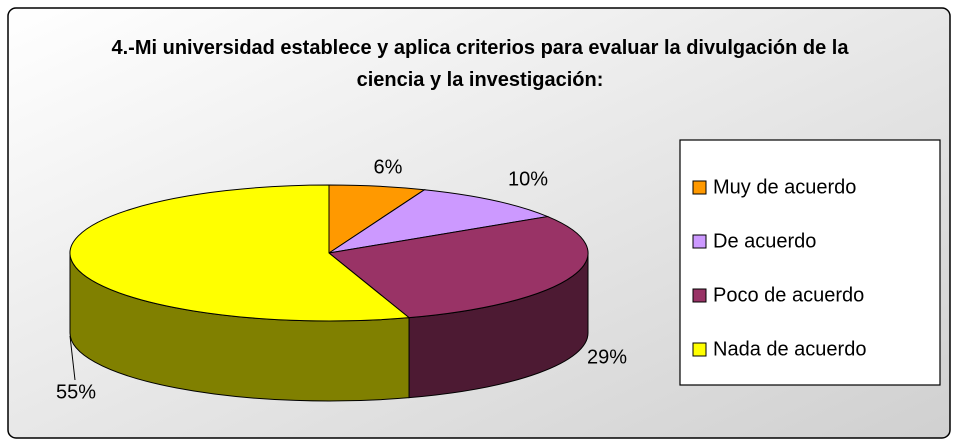 The height and width of the screenshot is (446, 959). Describe the element at coordinates (76, 392) in the screenshot. I see `data-label: 55%` at that location.